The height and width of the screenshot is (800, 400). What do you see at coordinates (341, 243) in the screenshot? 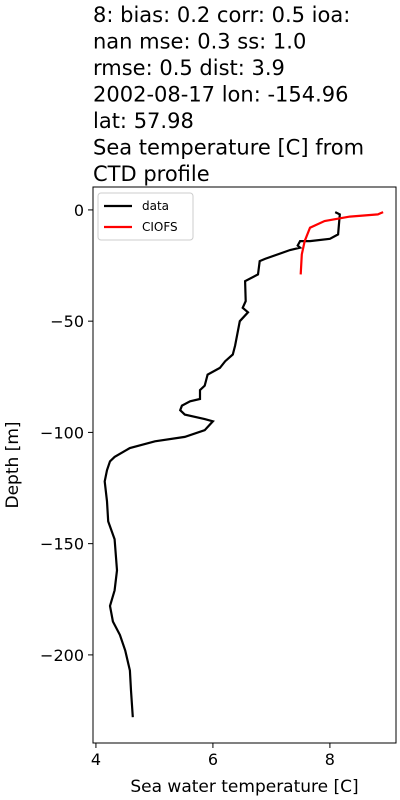
I see `line` at bounding box center [341, 243].